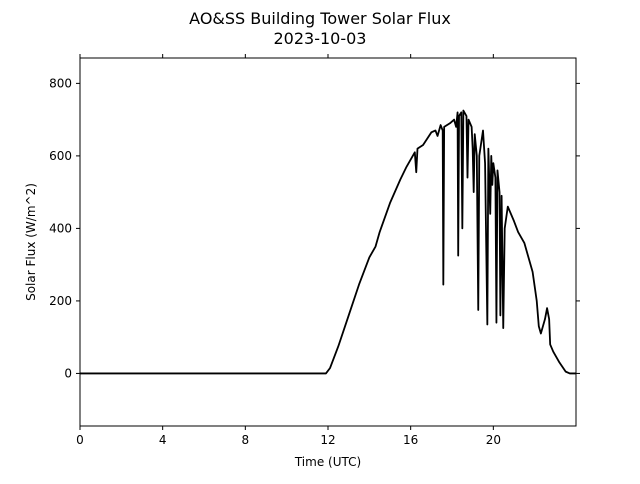 The image size is (640, 484). What do you see at coordinates (60, 301) in the screenshot?
I see `y-tick-label: 200` at bounding box center [60, 301].